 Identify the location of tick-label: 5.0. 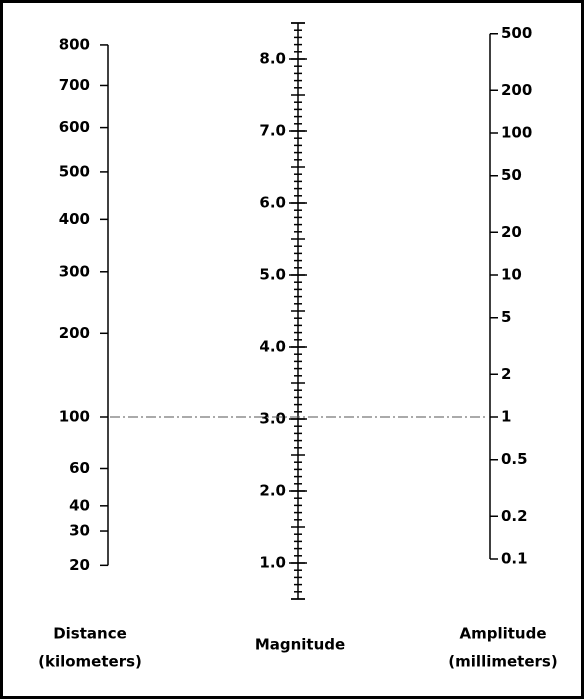
(272, 275).